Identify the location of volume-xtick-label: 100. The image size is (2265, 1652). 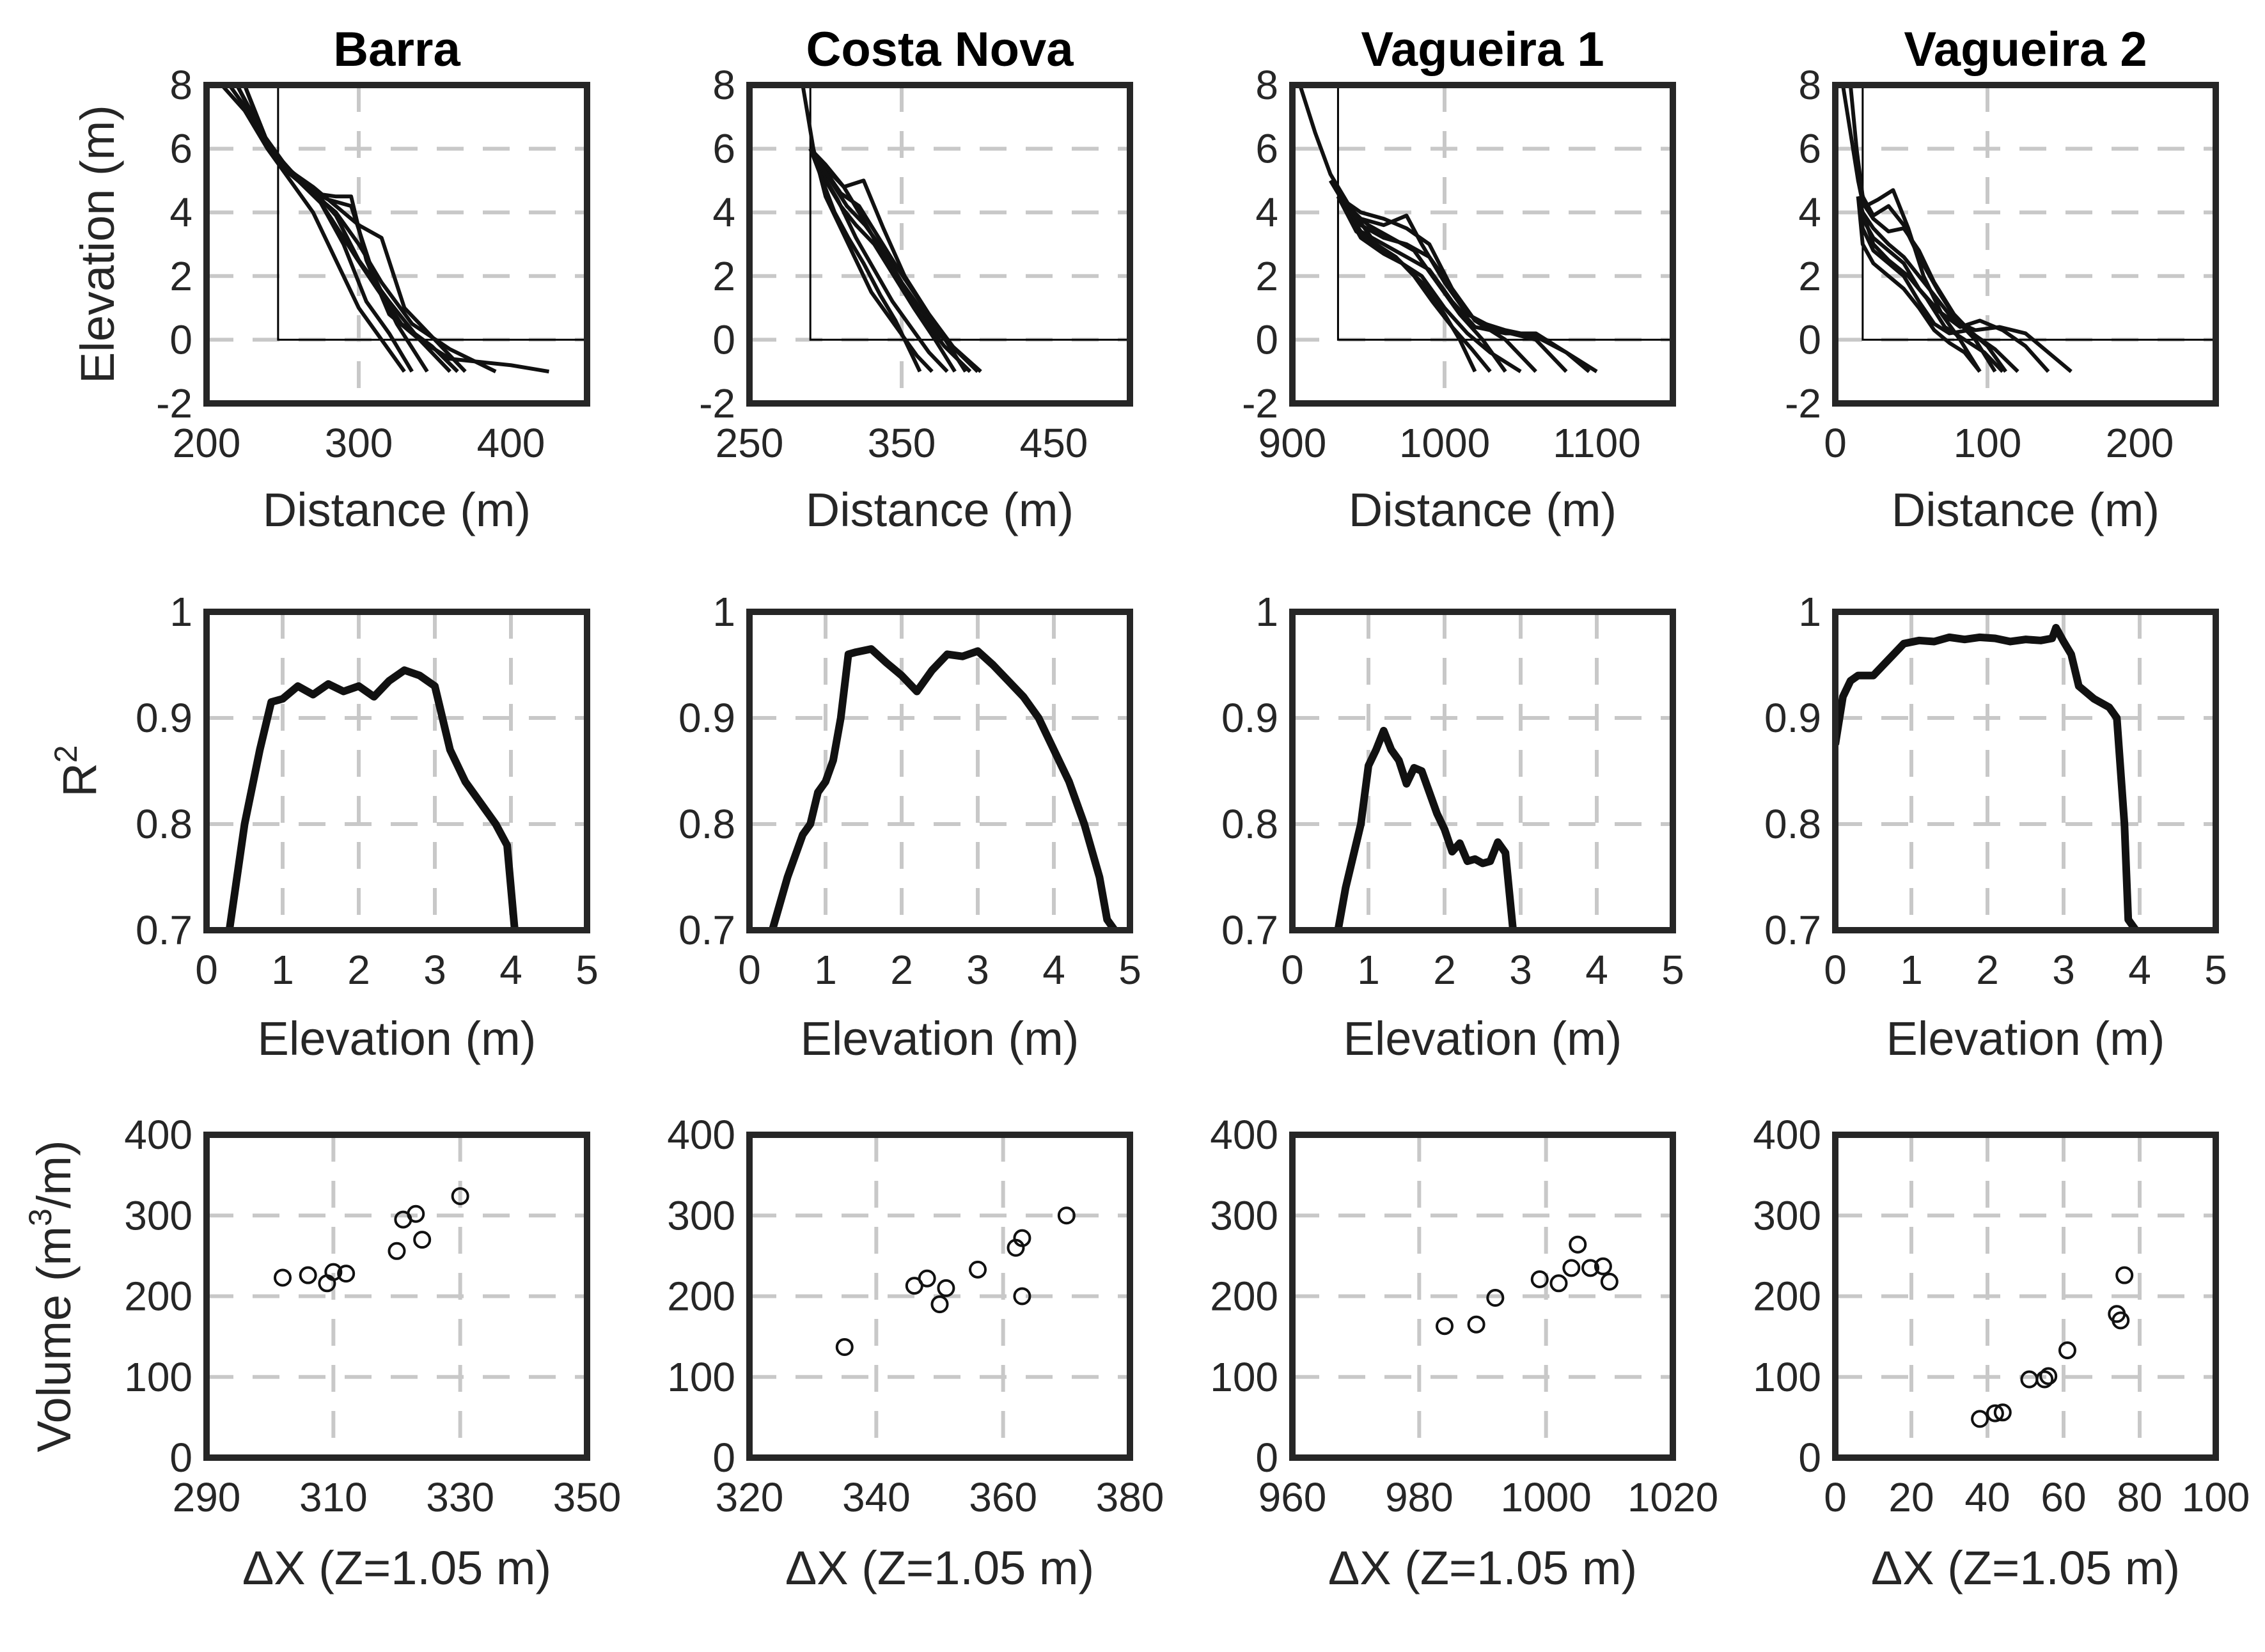
(2216, 1497).